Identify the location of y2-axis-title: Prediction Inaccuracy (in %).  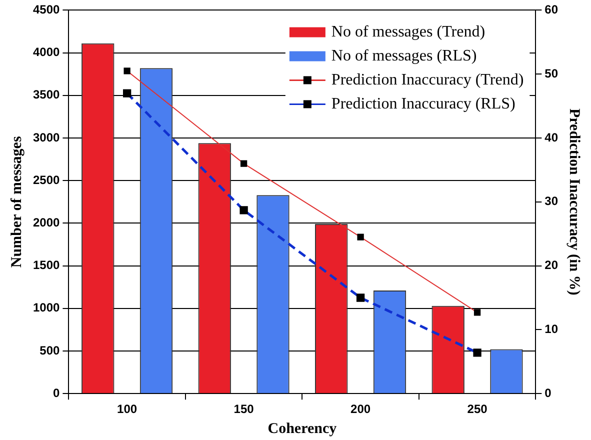
(574, 202).